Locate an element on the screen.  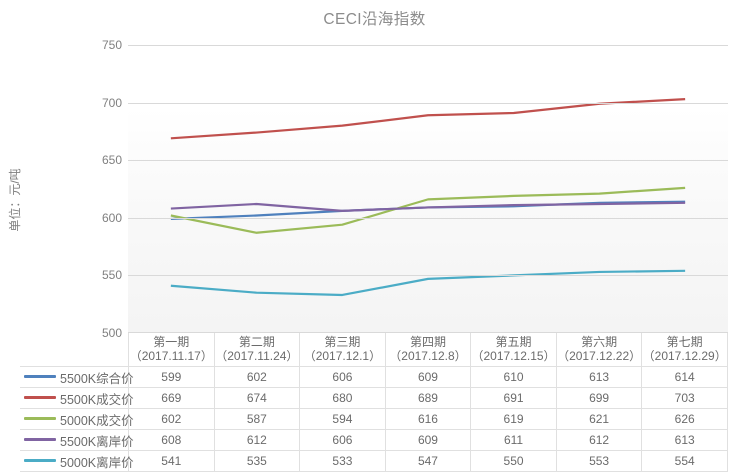
data-cell-0-2: 606 is located at coordinates (342, 377).